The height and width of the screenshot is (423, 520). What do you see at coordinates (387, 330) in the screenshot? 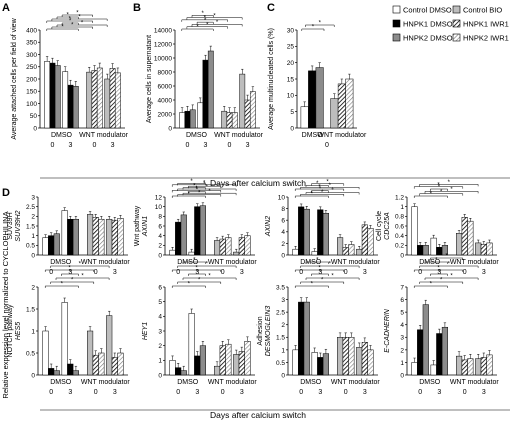
I see `gene-label: E-CADHERIN` at bounding box center [387, 330].